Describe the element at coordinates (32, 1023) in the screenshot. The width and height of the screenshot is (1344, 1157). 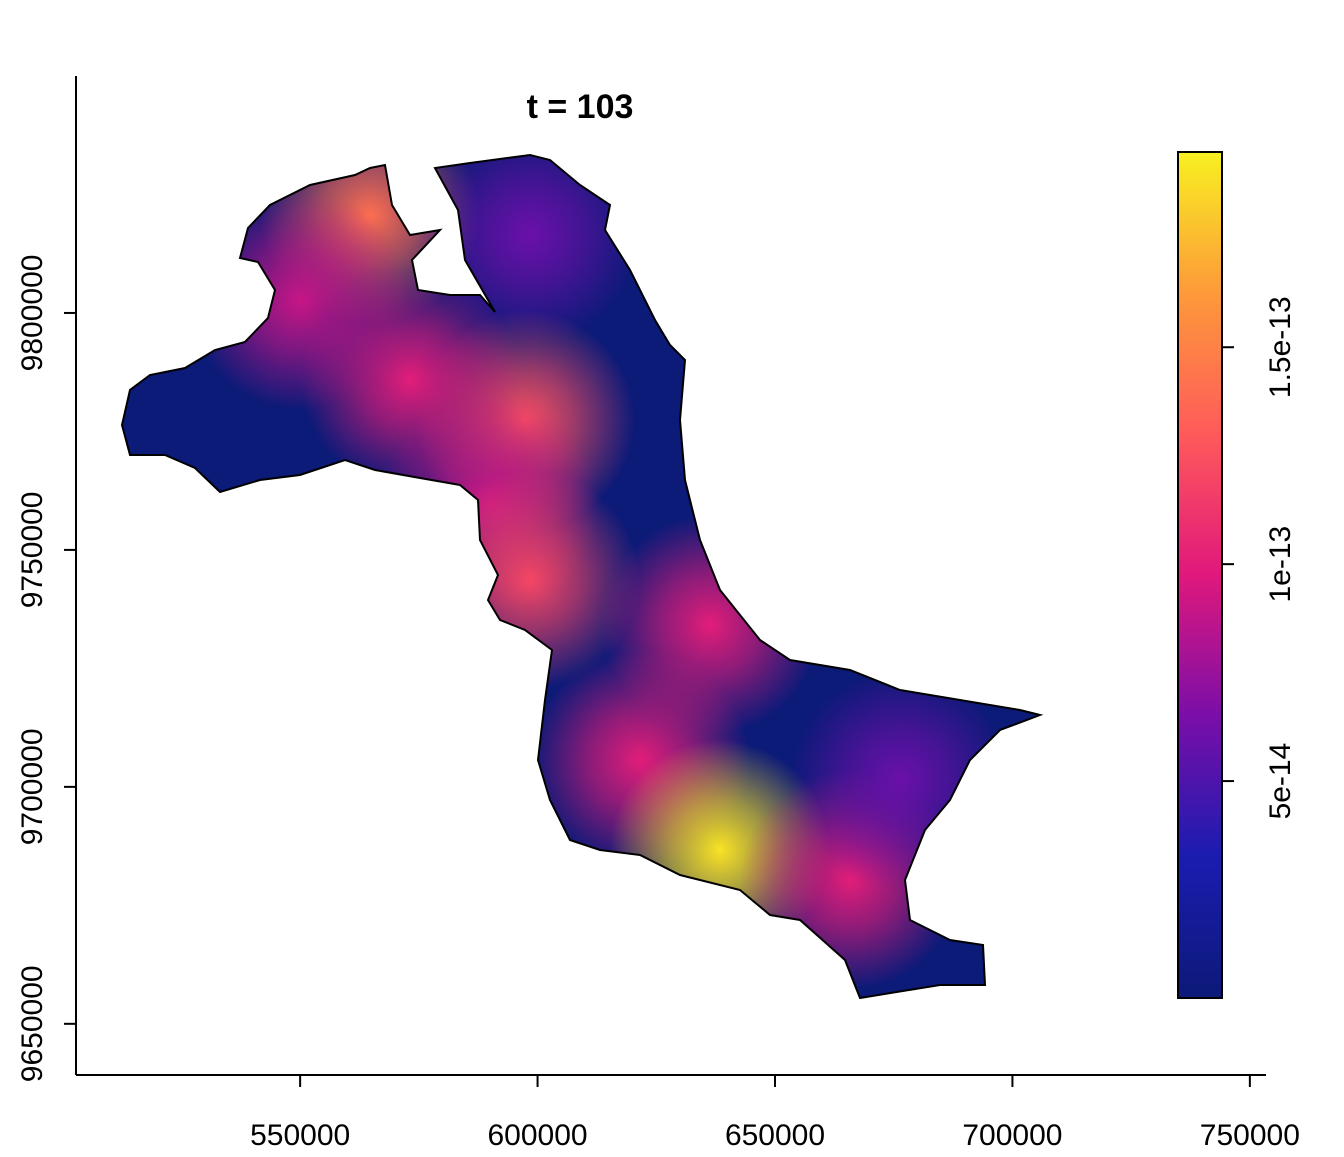
I see `y-tick-label: 9650000` at that location.